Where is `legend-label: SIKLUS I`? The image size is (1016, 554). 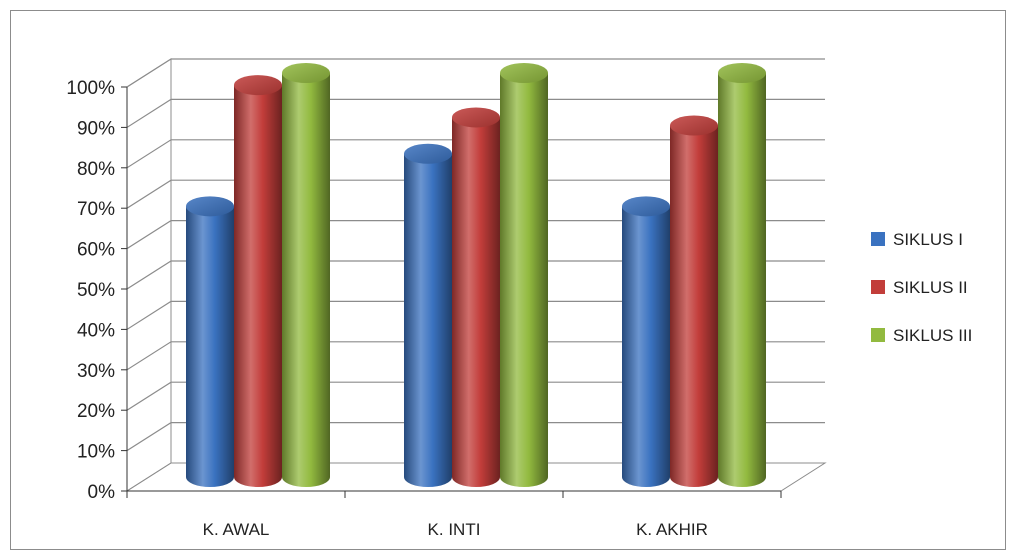 legend-label: SIKLUS I is located at coordinates (928, 239).